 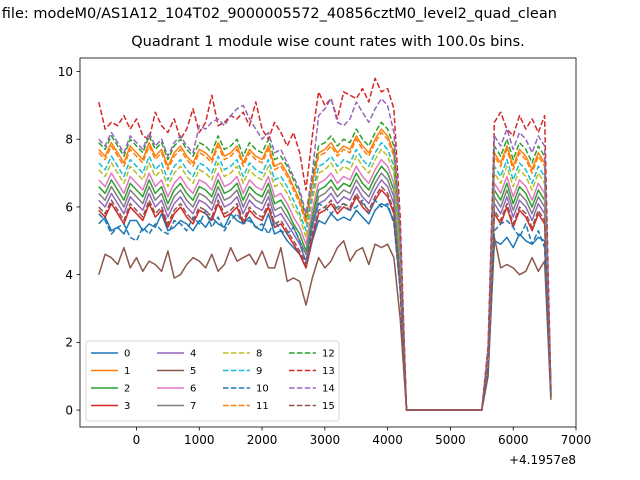 What do you see at coordinates (328, 389) in the screenshot?
I see `legend-label-14: 14` at bounding box center [328, 389].